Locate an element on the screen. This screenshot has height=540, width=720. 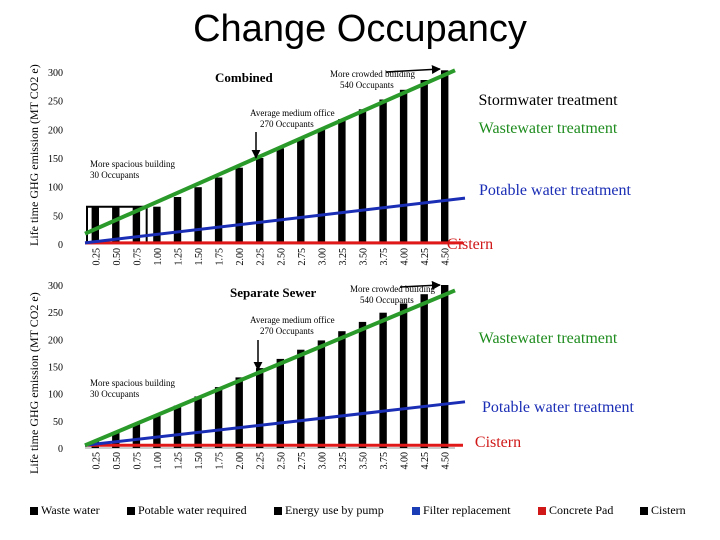
legend-item-energy-use: Energy use by pump is located at coordinates (329, 510).